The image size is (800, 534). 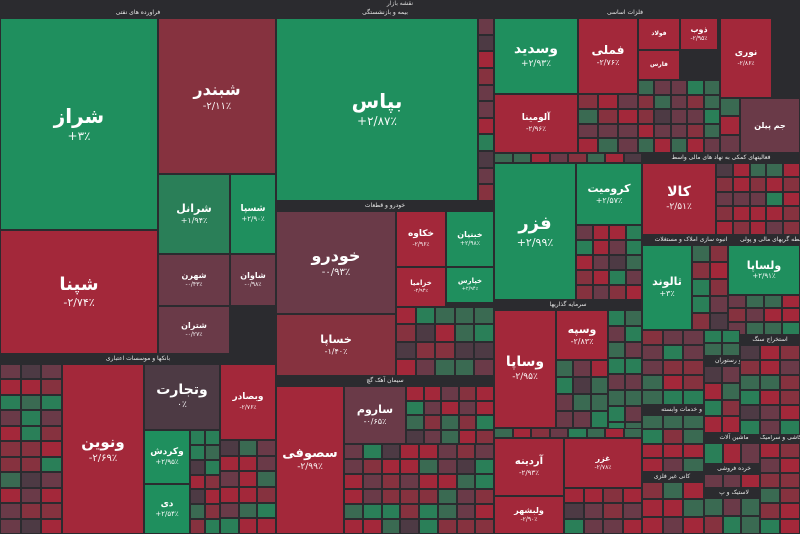 What do you see at coordinates (764, 270) in the screenshot?
I see `tile: ولساپا +۲/۹۱٪` at bounding box center [764, 270].